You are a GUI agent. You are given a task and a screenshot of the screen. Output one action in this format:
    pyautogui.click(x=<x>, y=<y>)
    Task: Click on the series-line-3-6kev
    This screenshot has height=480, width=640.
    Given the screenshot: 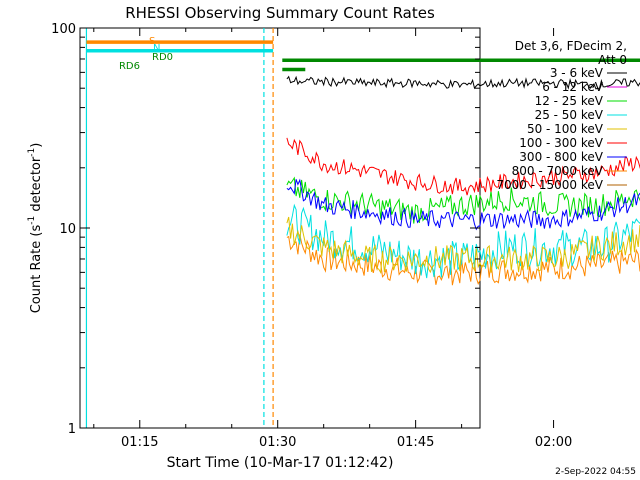 What is the action you would take?
    pyautogui.click(x=463, y=82)
    